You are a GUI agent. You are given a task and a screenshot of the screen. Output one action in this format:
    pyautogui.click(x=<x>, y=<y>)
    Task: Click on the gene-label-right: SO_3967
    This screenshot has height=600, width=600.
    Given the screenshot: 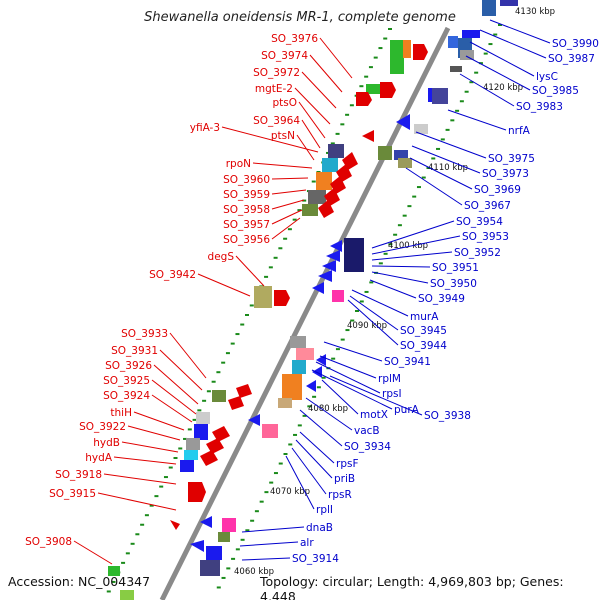 What is the action you would take?
    pyautogui.click(x=487, y=206)
    